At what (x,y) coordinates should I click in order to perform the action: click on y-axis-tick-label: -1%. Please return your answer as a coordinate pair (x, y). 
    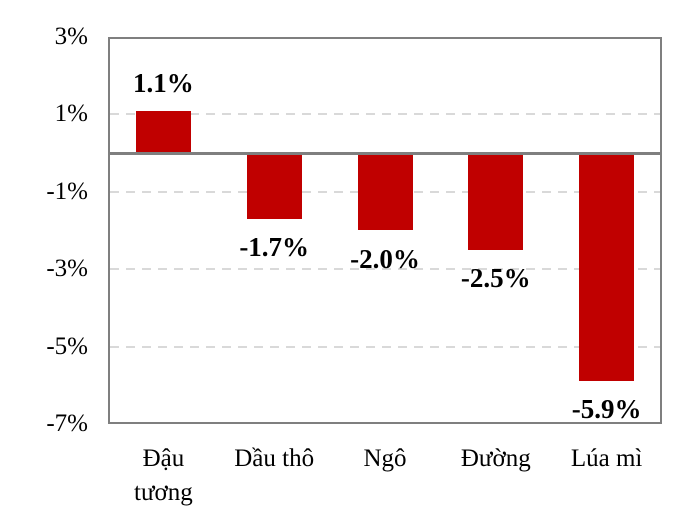
    Looking at the image, I should click on (67, 191).